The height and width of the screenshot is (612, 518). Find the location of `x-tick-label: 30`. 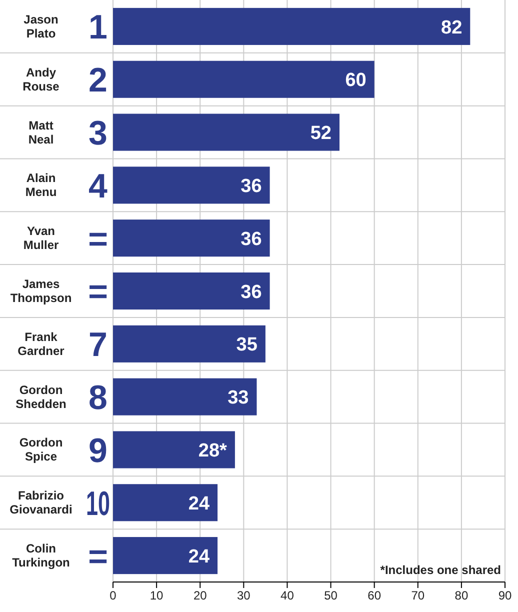

x-tick-label: 30 is located at coordinates (243, 595).